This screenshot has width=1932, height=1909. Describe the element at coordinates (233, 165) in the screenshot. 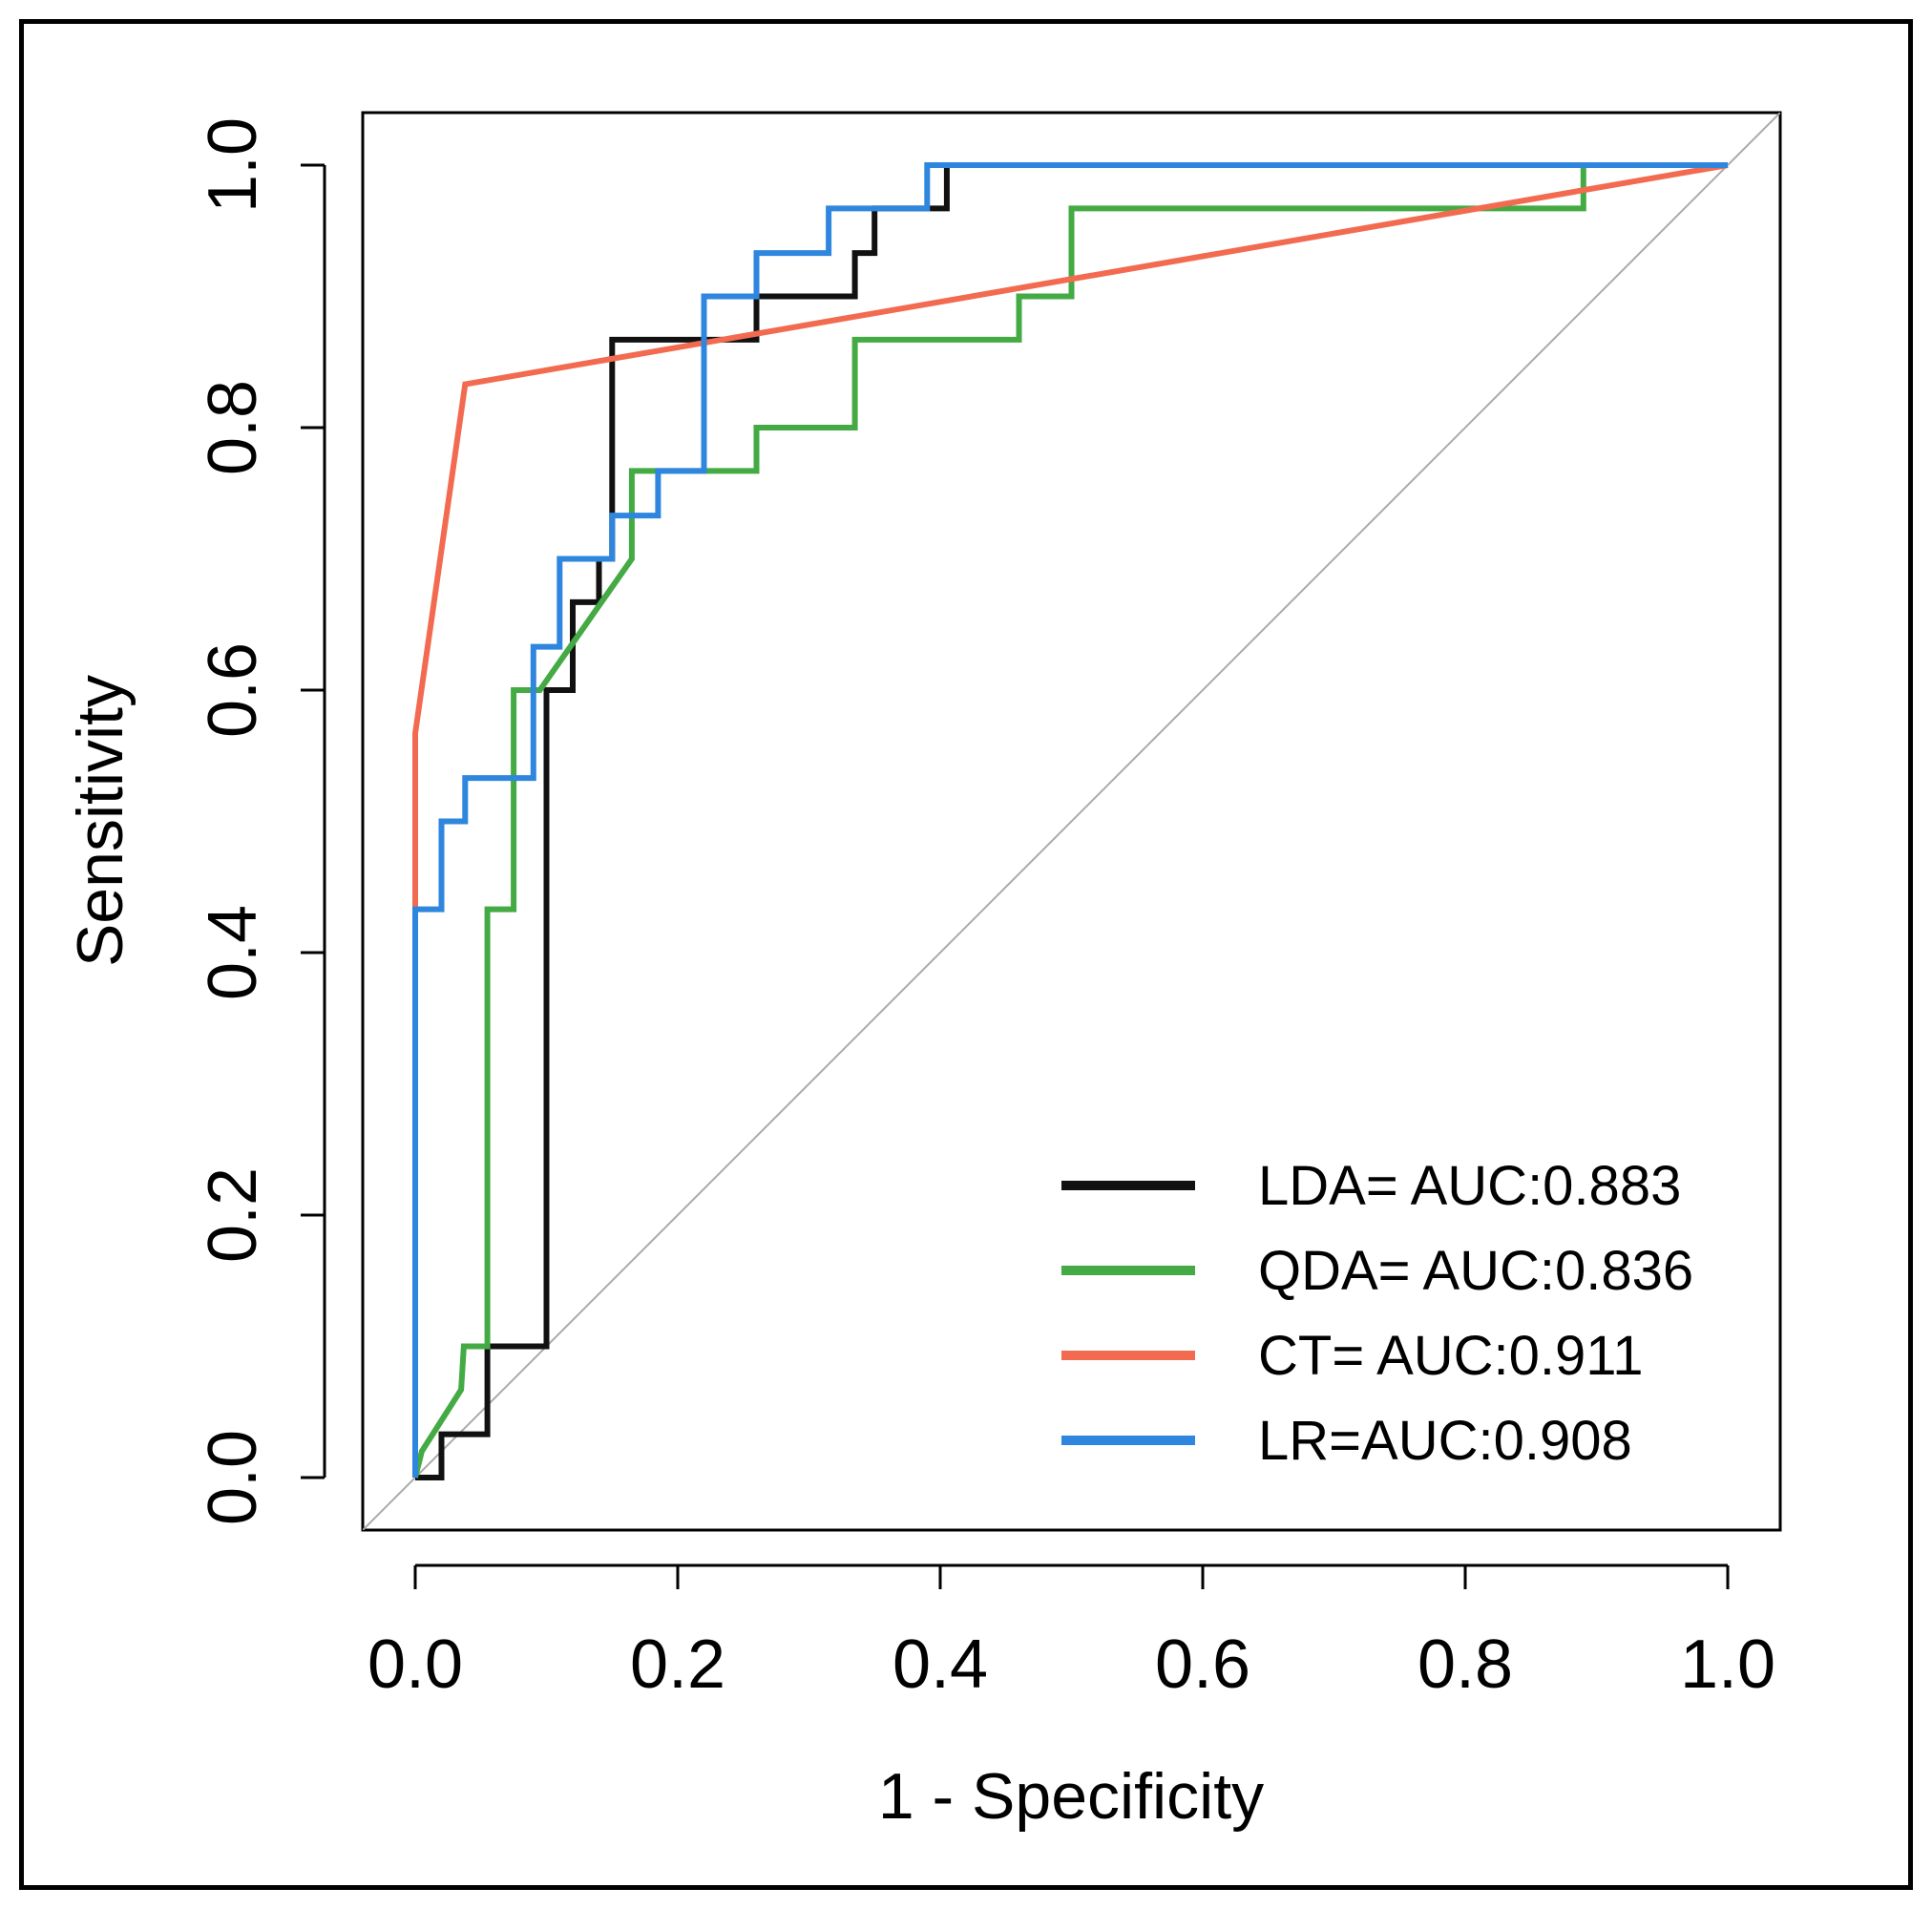

I see `y-tick-label: 1.0` at that location.